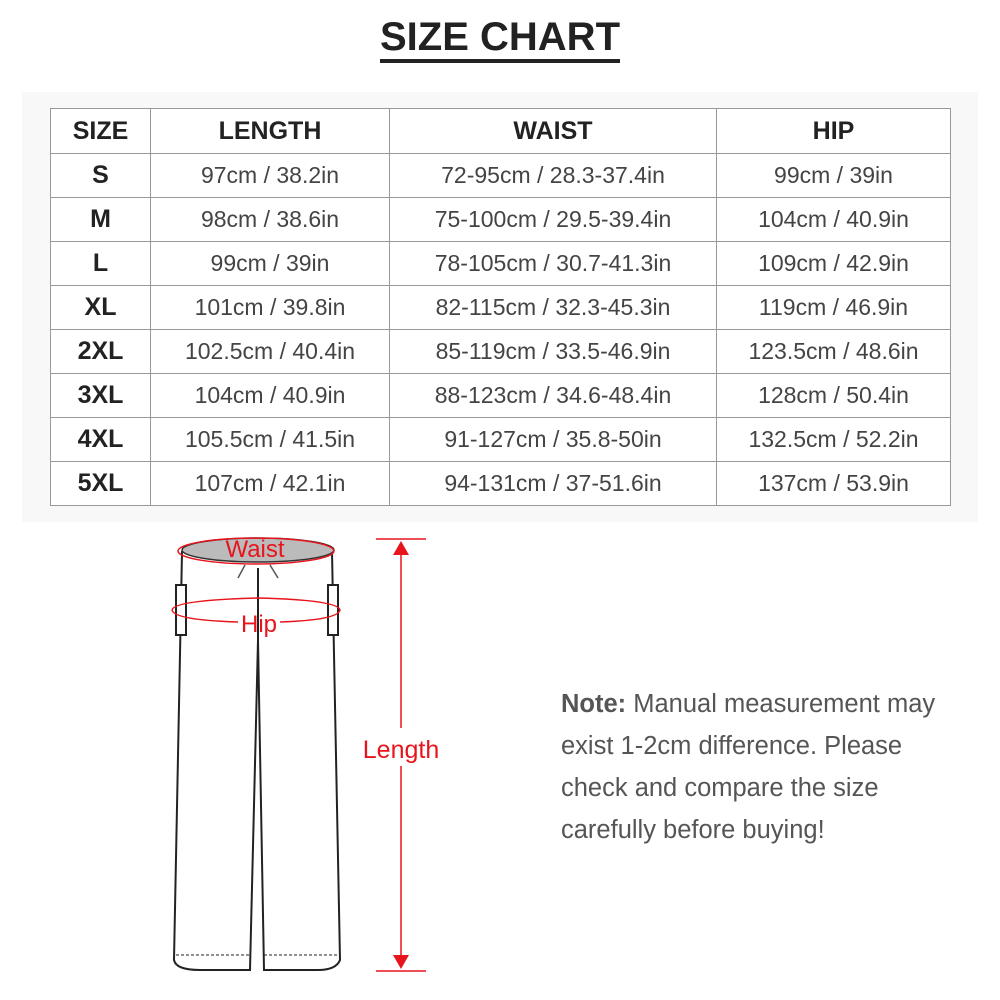 The height and width of the screenshot is (1000, 1000). Describe the element at coordinates (833, 307) in the screenshot. I see `cell-hip: 119cm / 46.9in` at that location.